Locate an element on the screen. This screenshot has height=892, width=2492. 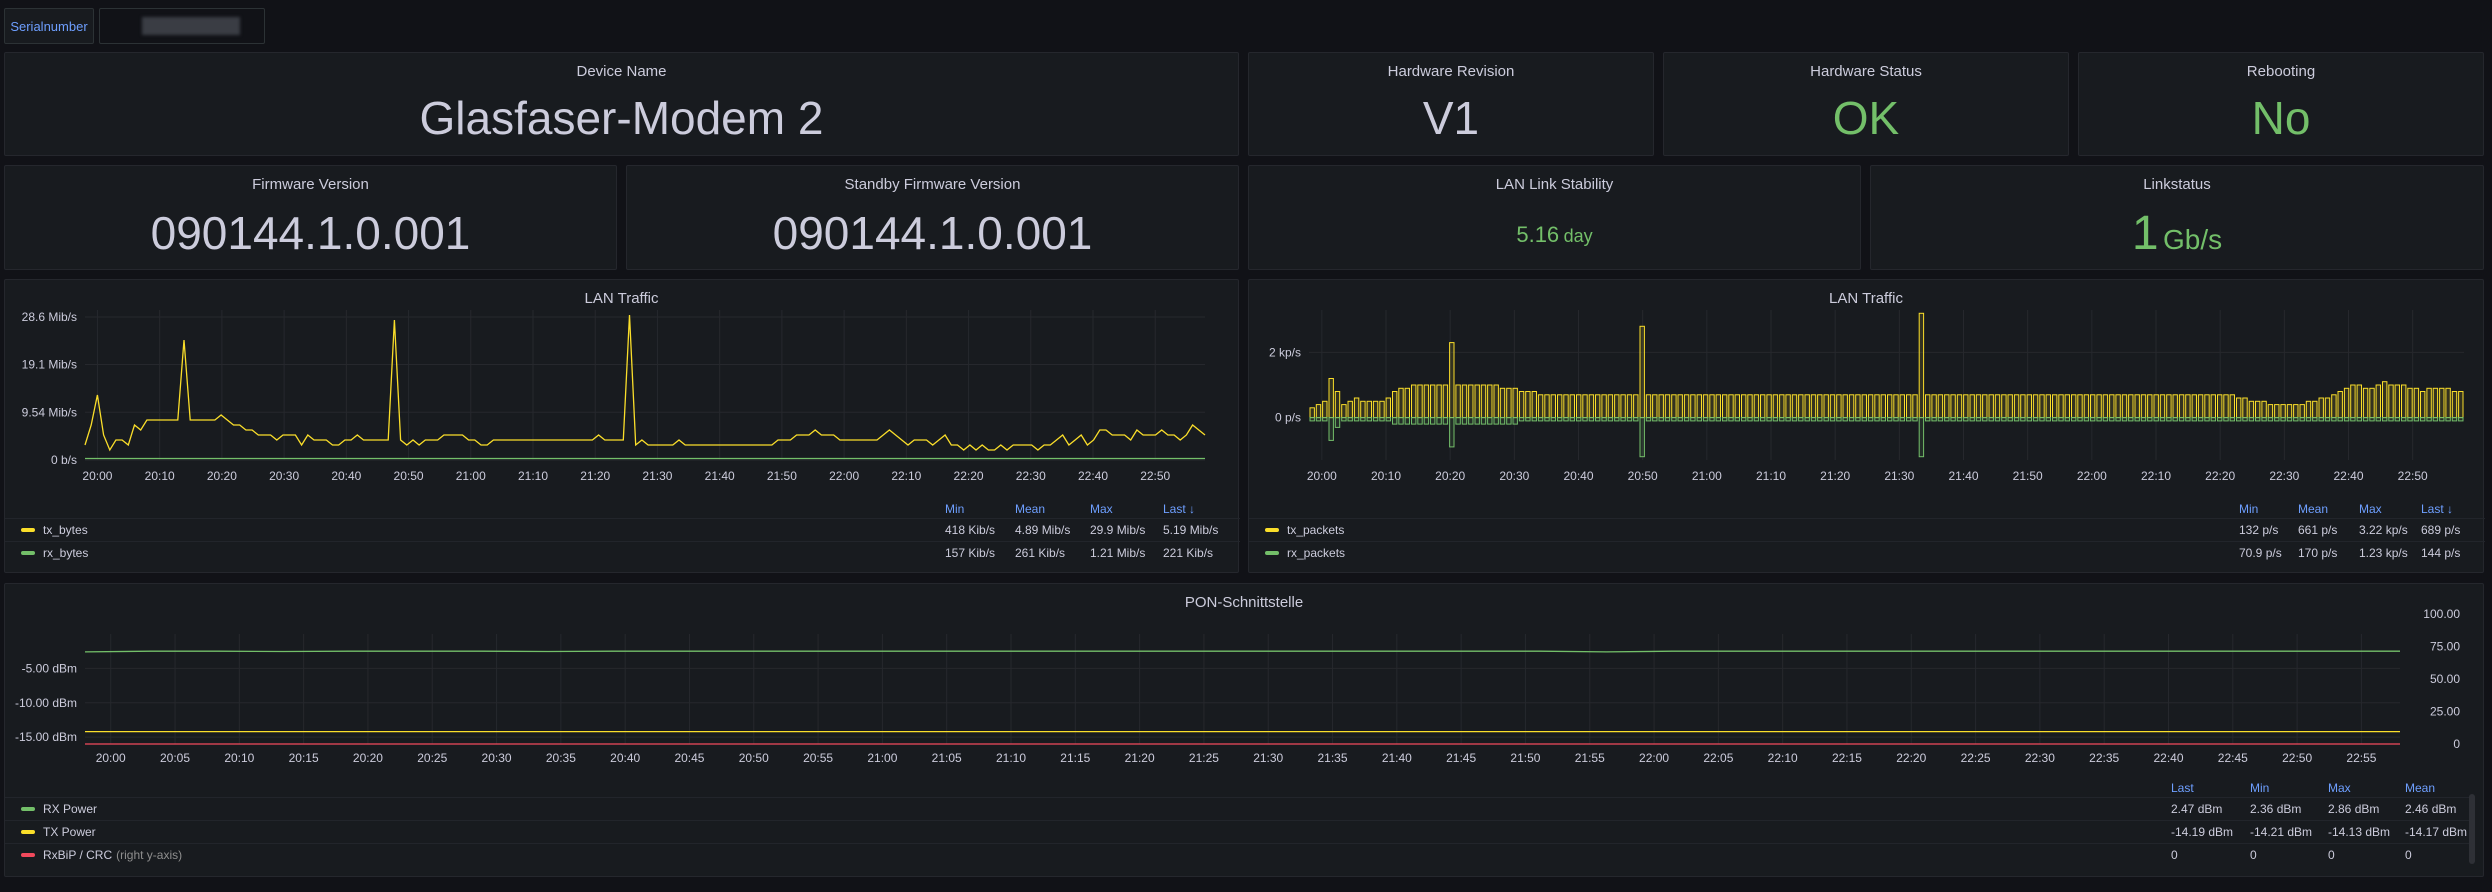
series-axis-note: (right y-axis) is located at coordinates (149, 854).